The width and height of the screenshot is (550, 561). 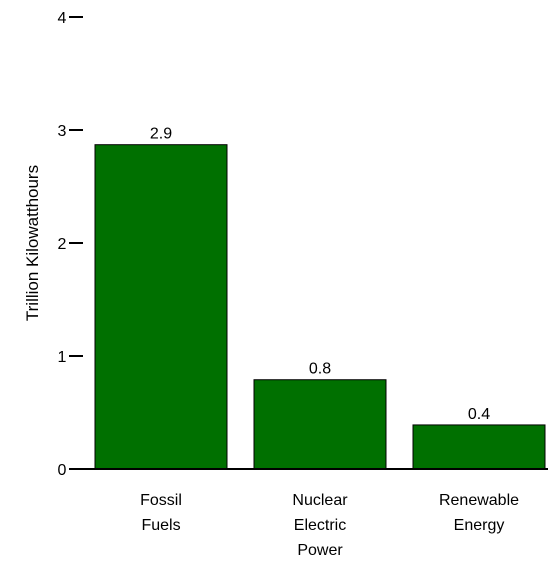 What do you see at coordinates (62, 18) in the screenshot?
I see `y-tick-label: 4` at bounding box center [62, 18].